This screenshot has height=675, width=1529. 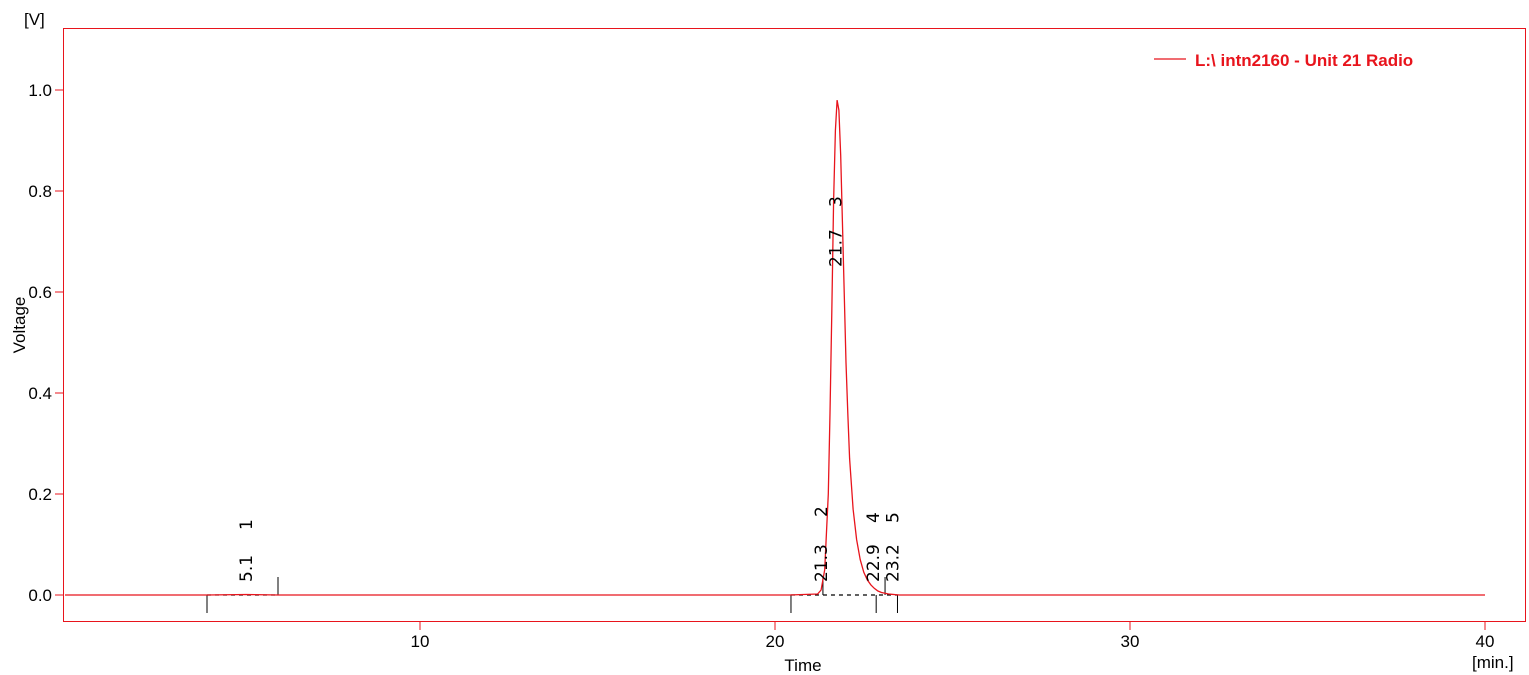 I want to click on peak-id-label: 1, so click(x=247, y=524).